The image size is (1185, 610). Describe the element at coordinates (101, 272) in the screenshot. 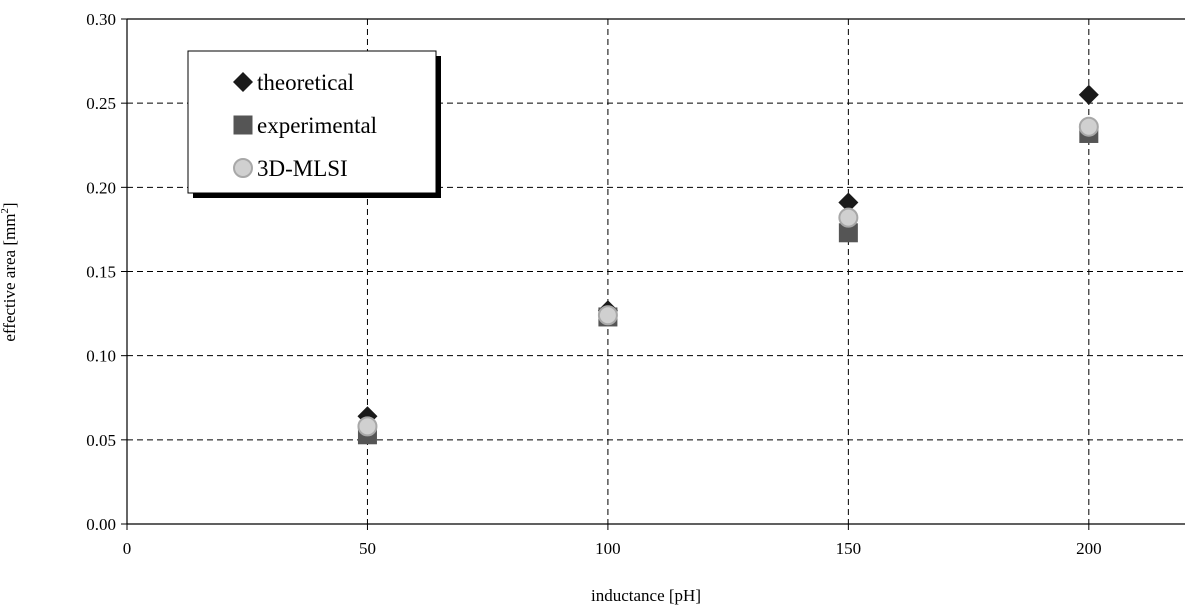

I see `y-tick-label: 0.15` at that location.